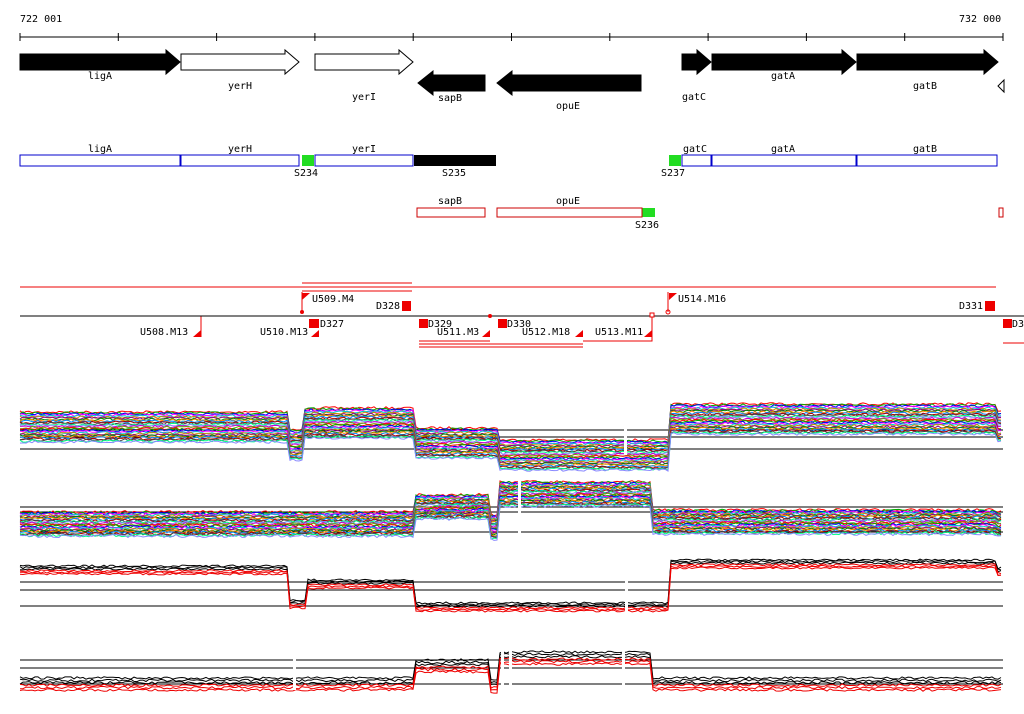 The width and height of the screenshot is (1024, 714). What do you see at coordinates (364, 160) in the screenshot?
I see `transcript-yerI` at bounding box center [364, 160].